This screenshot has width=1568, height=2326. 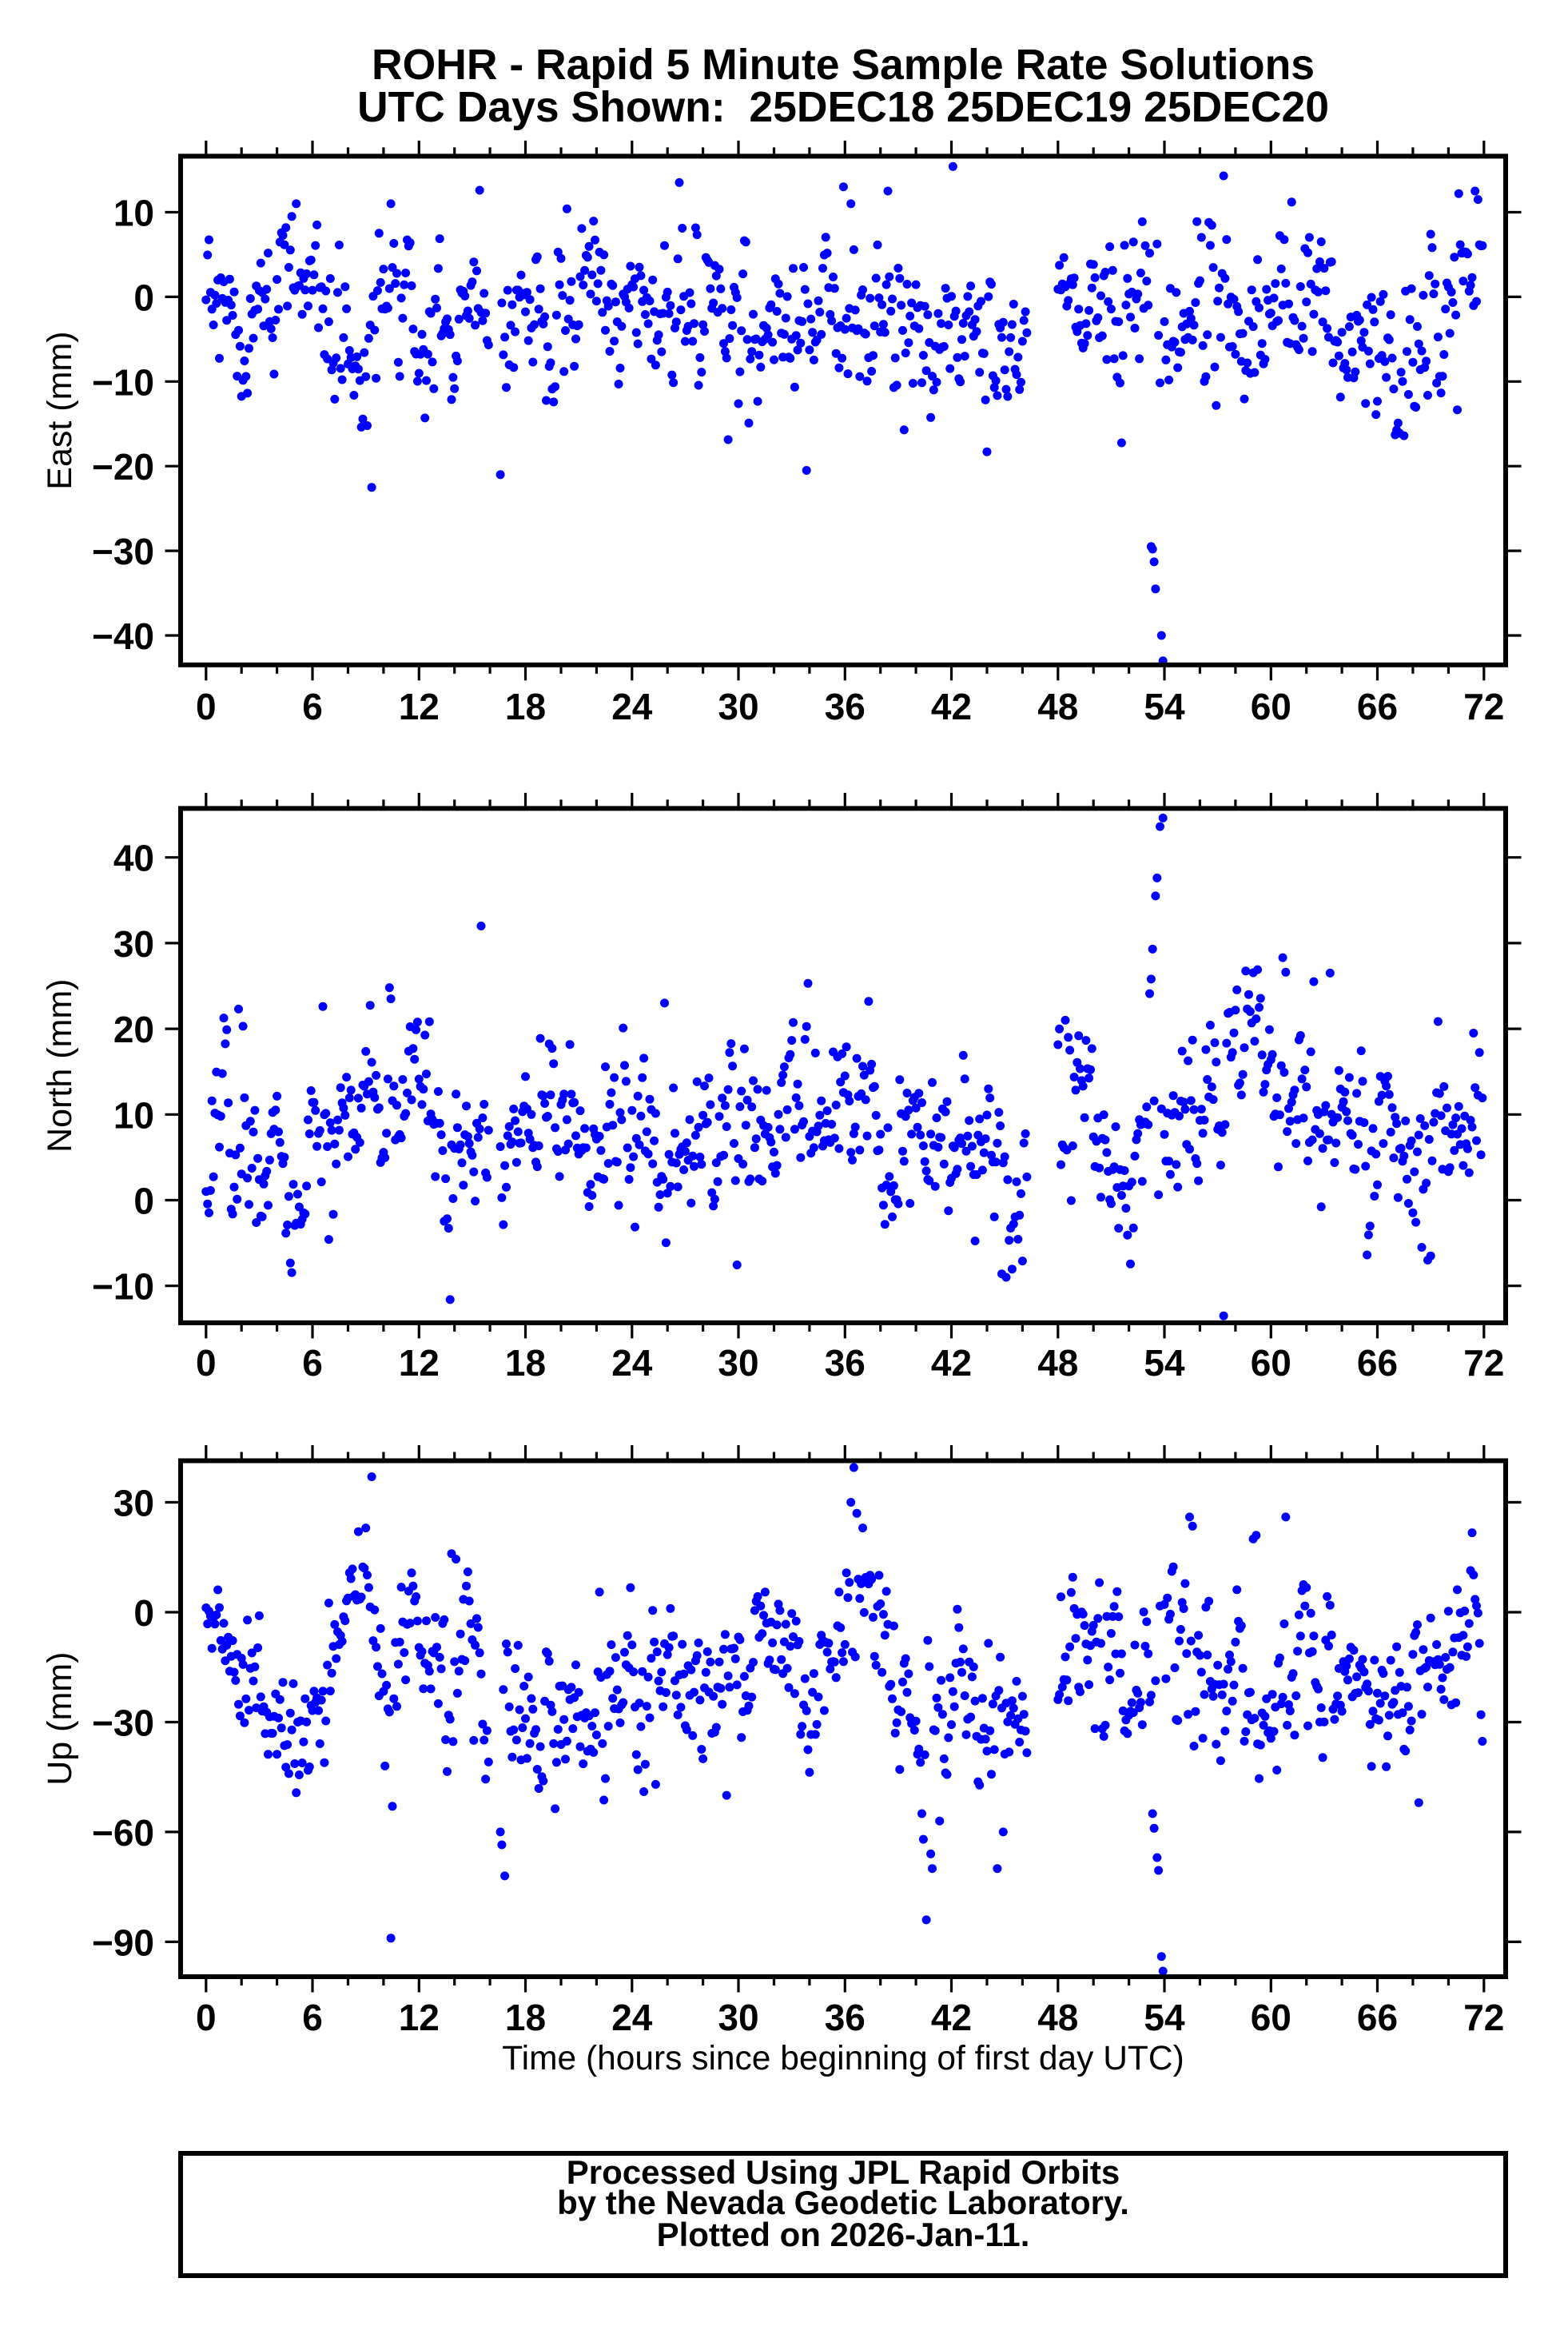 I want to click on svg-text:by the Nevada Geodetic Laborat: by the Nevada Geodetic Laboratory., so click(x=843, y=2202).